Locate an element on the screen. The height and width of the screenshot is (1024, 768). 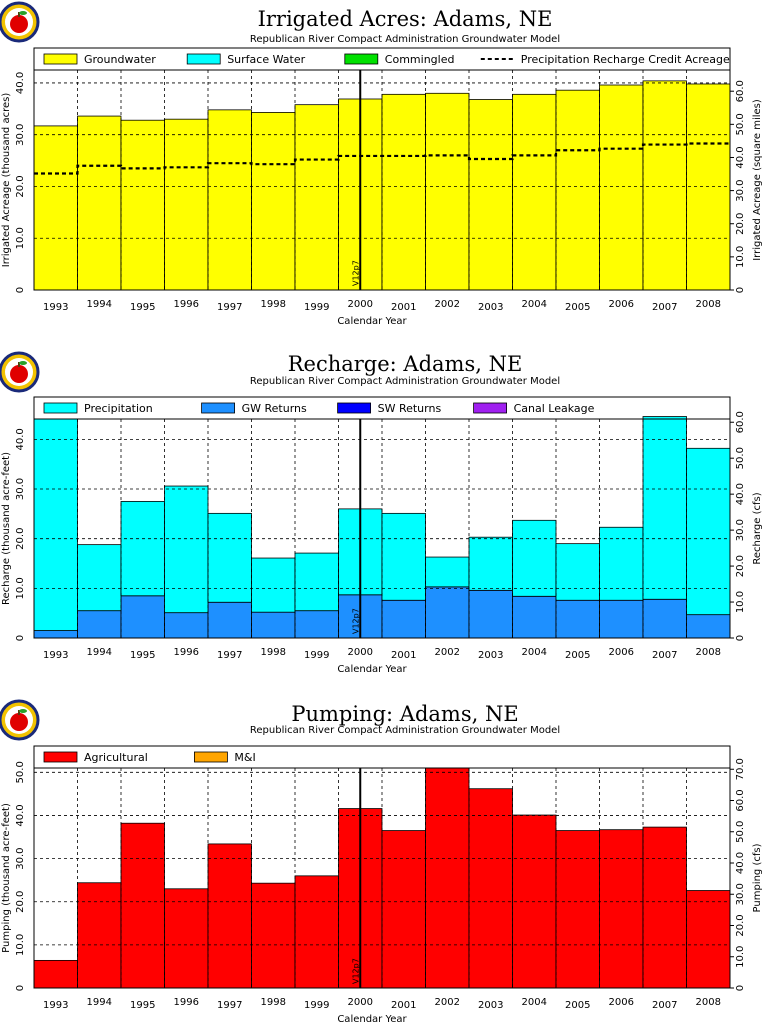
y-tick-label: 50.0 is located at coordinates (20, 772).